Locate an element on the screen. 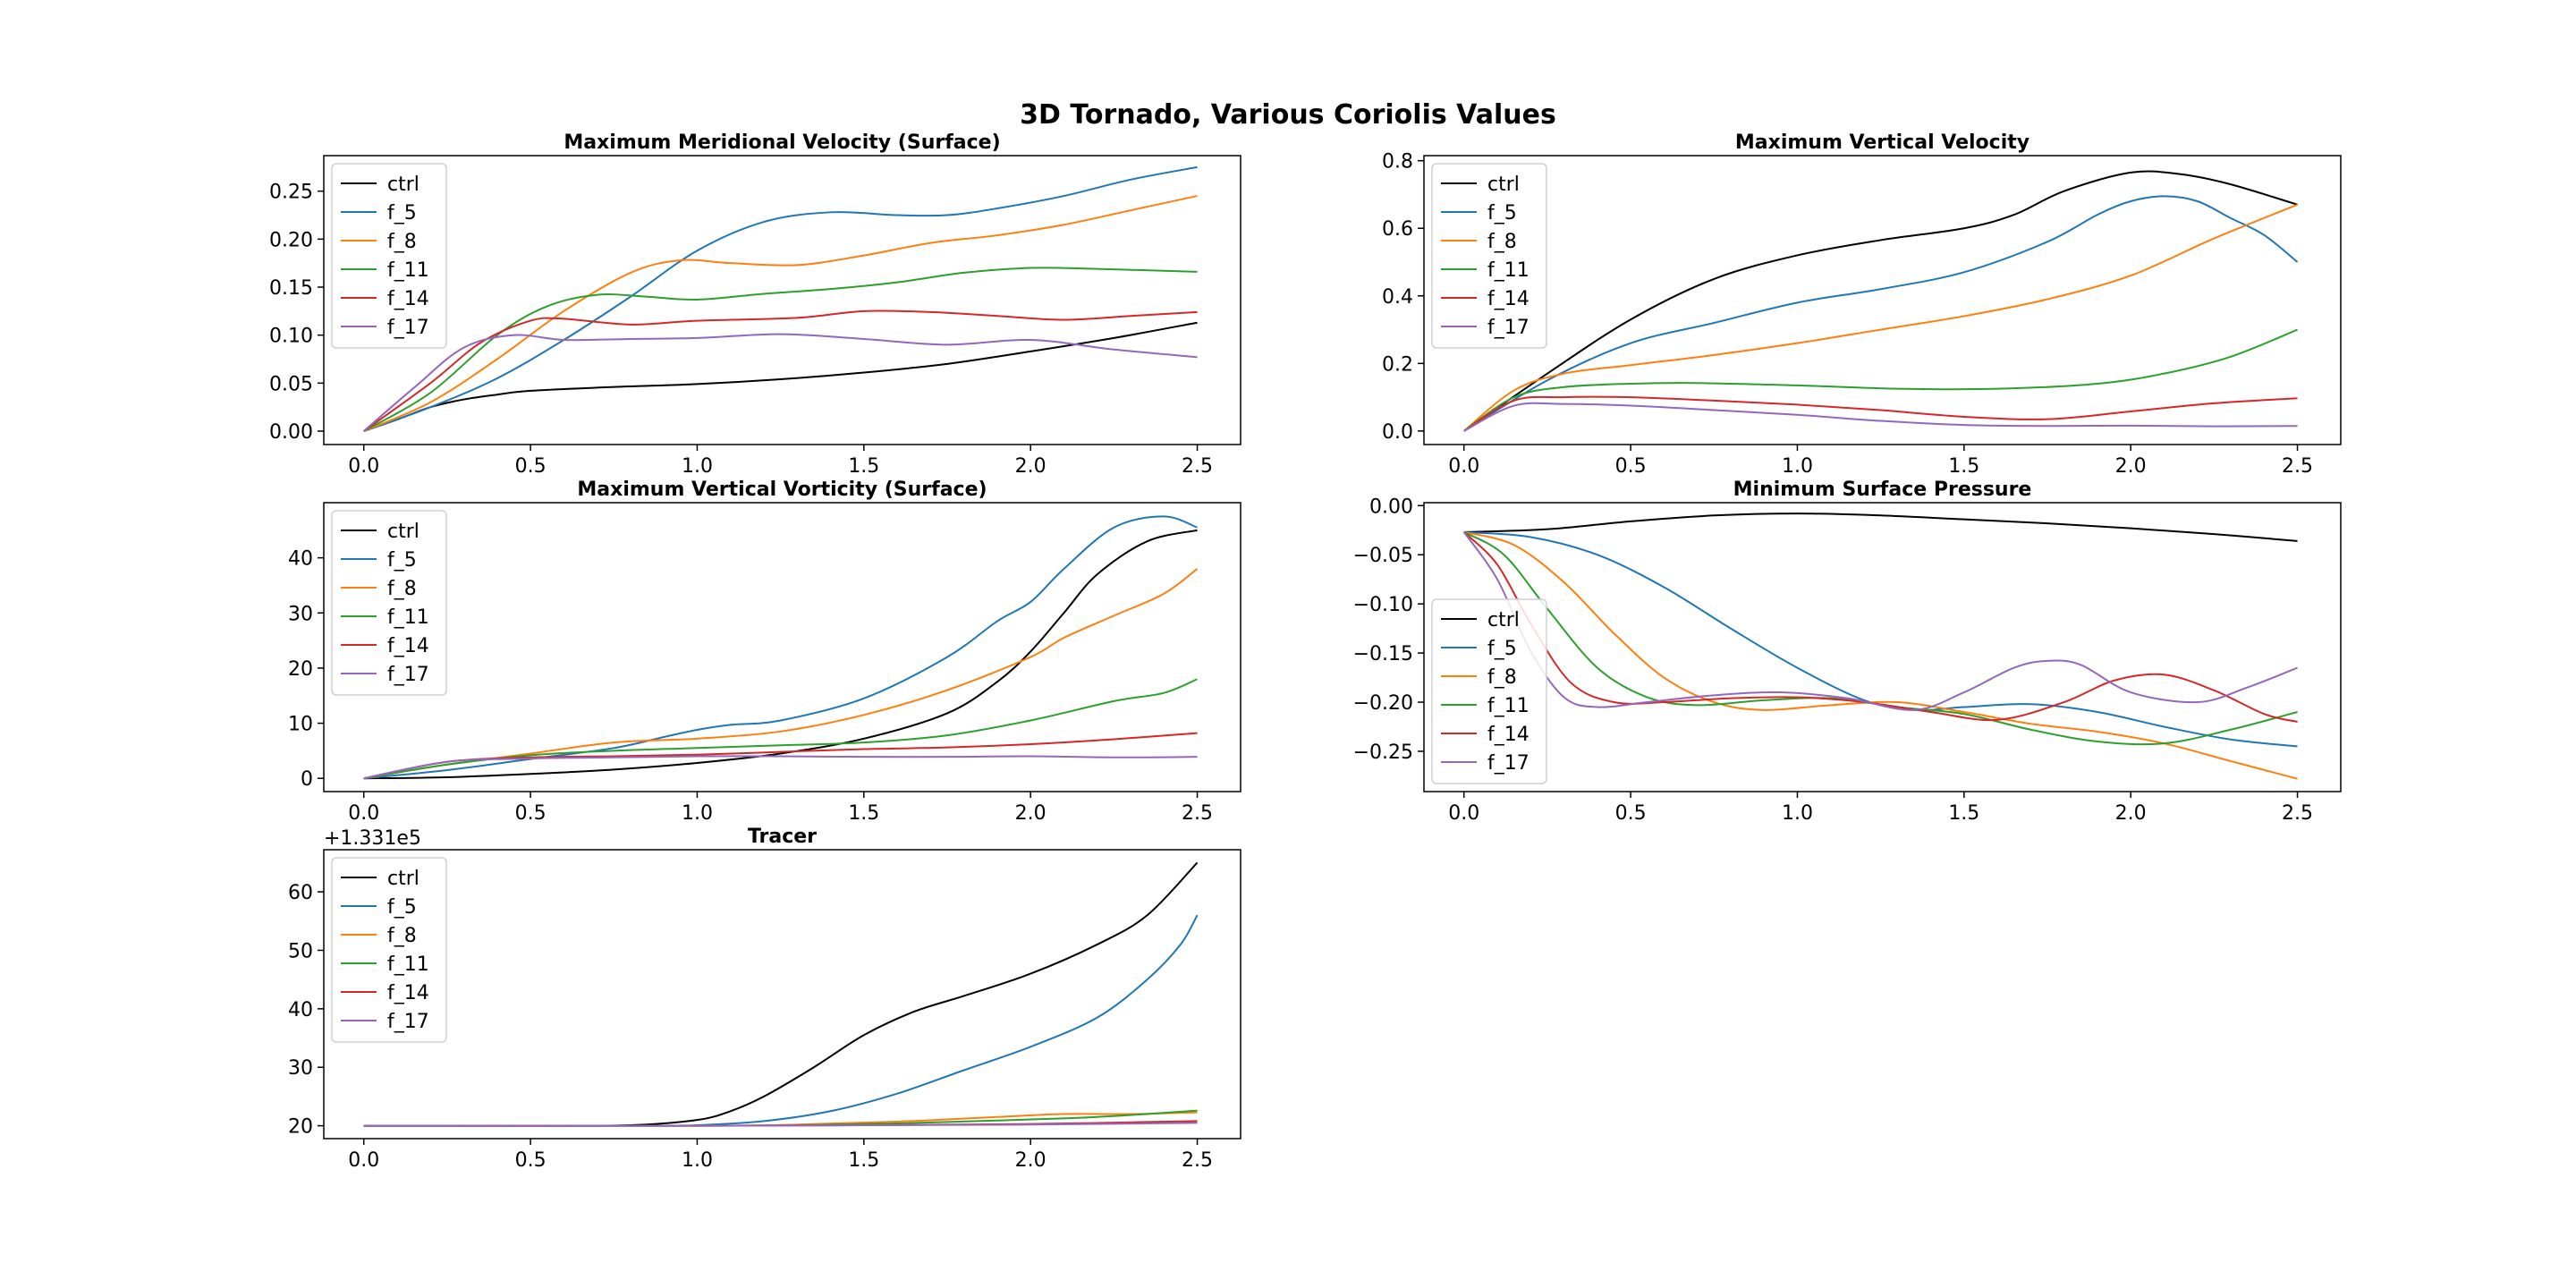 The image size is (2576, 1288). axes-title: Tracer is located at coordinates (782, 837).